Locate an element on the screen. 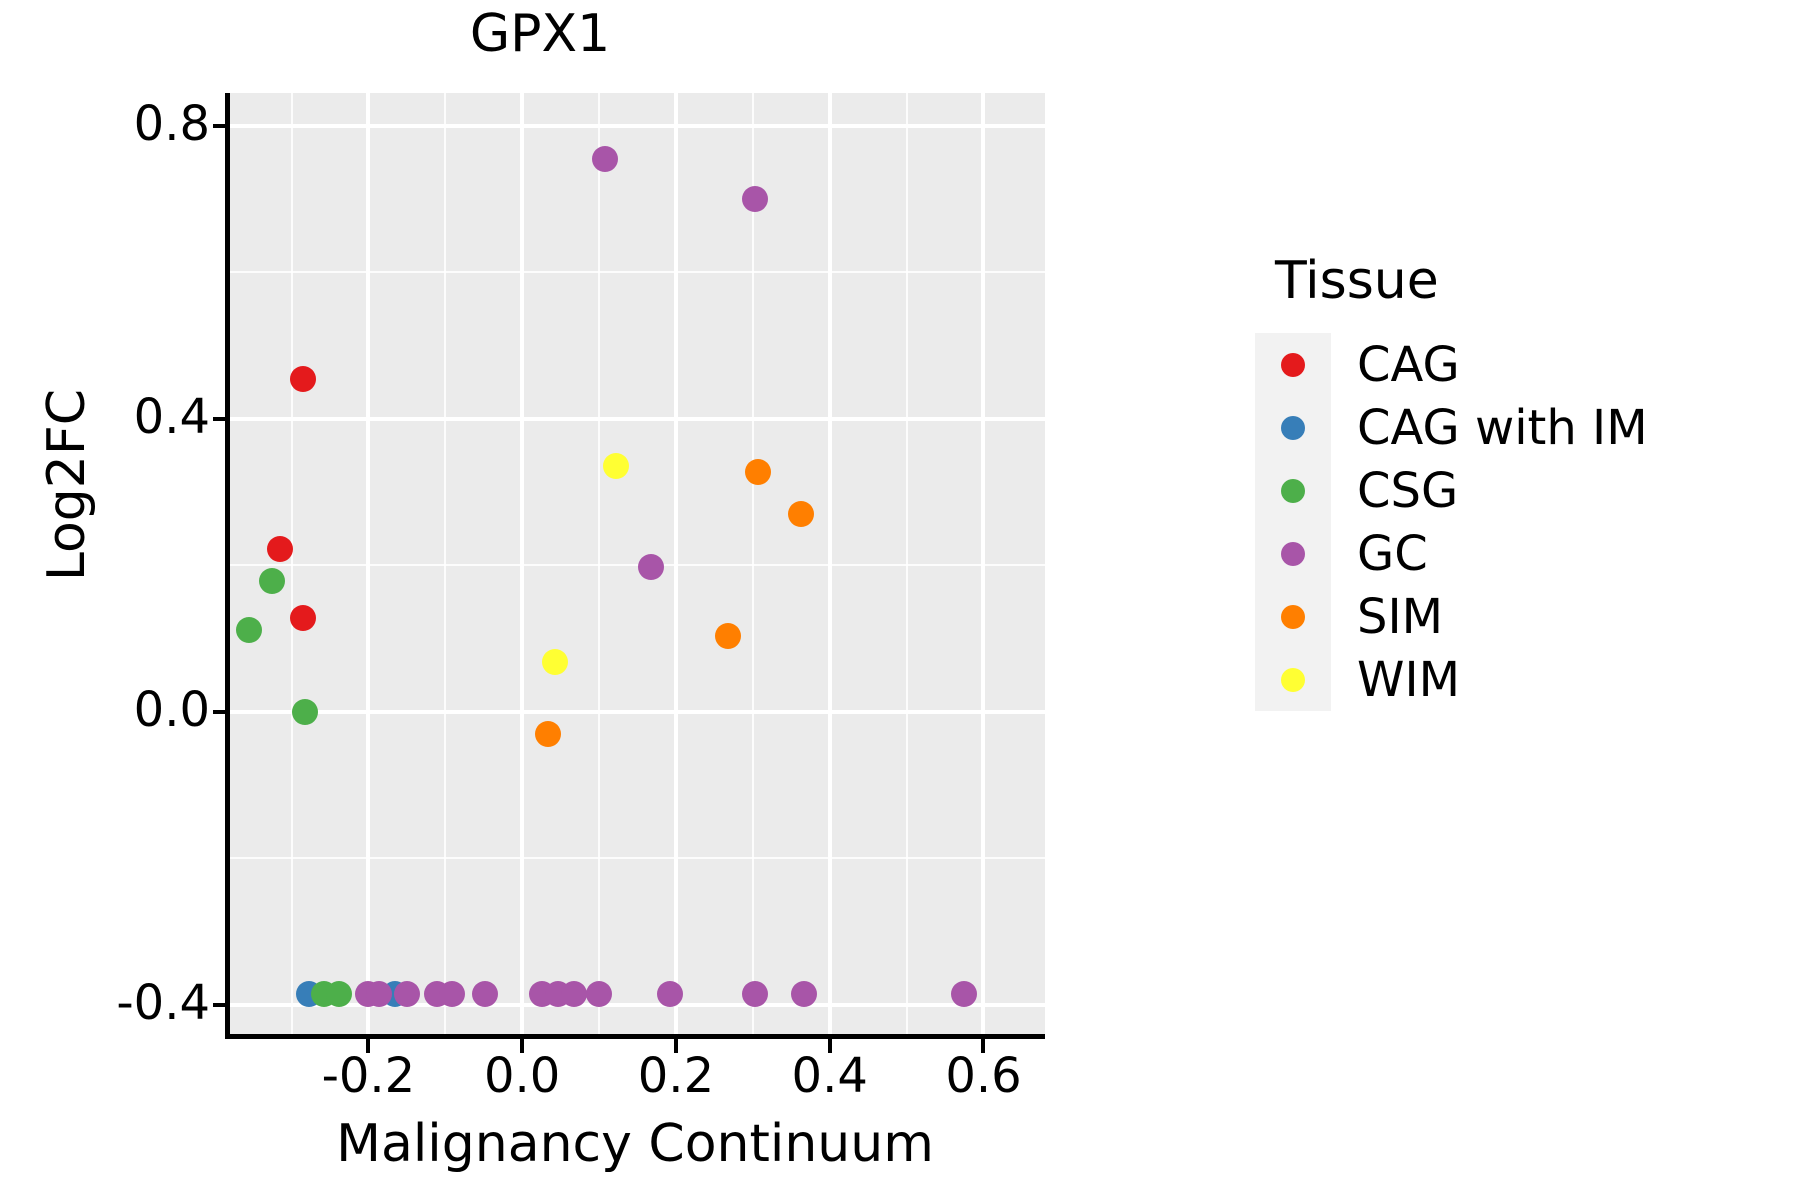 This screenshot has width=1800, height=1200. legend-item-label: CAG with IM is located at coordinates (1502, 427).